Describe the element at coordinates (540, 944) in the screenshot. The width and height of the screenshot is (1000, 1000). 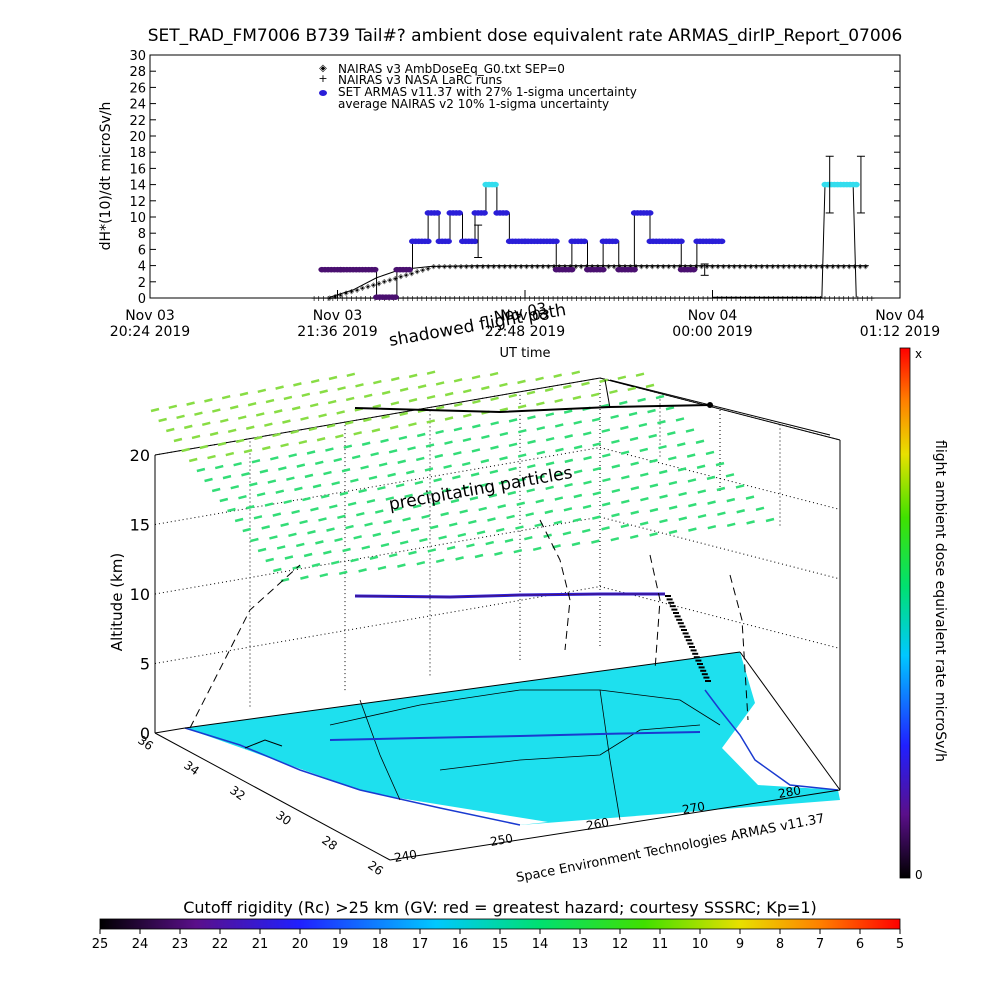
I see `rigidity-tick-label: 14` at that location.